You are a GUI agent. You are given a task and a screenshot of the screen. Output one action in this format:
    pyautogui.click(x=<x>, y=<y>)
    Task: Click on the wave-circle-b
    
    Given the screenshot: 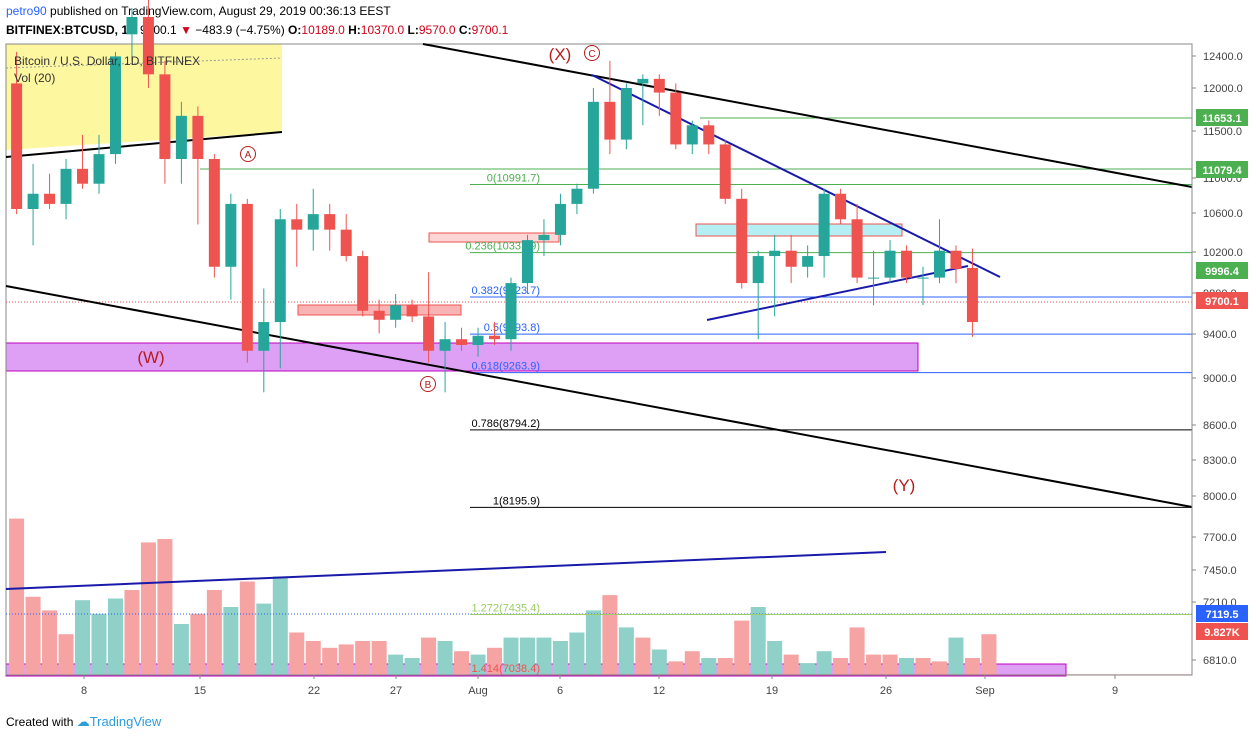 What is the action you would take?
    pyautogui.click(x=428, y=384)
    